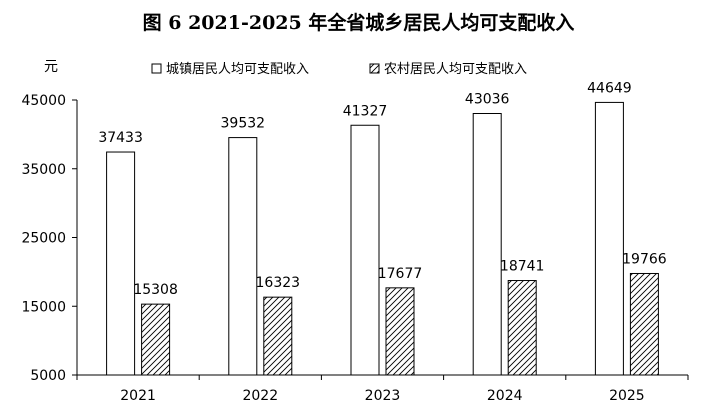 The height and width of the screenshot is (411, 717). What do you see at coordinates (43, 239) in the screenshot?
I see `y-tick-label: 25000` at bounding box center [43, 239].